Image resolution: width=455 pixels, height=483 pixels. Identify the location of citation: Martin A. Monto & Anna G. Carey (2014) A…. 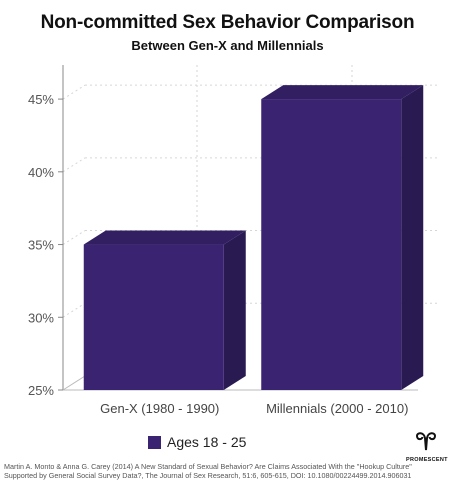
(228, 471).